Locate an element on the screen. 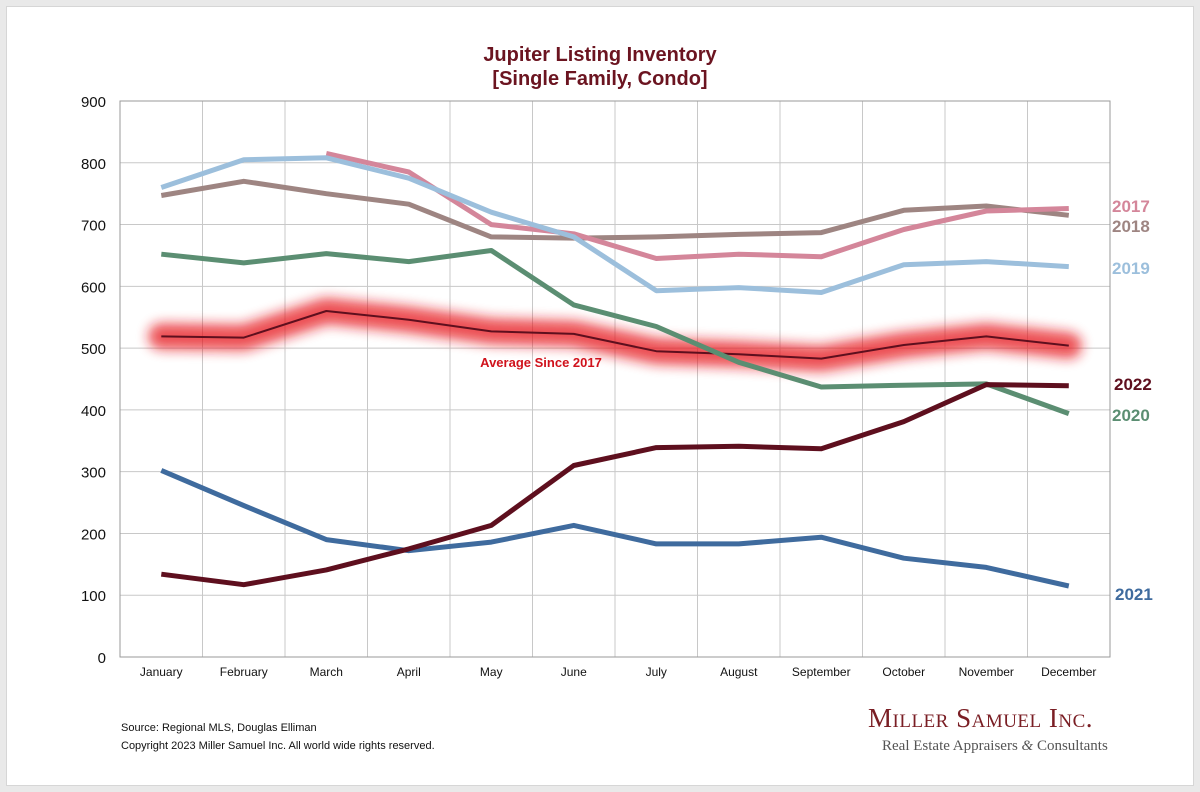 The image size is (1200, 792). chart-title: Jupiter Listing Inventory is located at coordinates (600, 55).